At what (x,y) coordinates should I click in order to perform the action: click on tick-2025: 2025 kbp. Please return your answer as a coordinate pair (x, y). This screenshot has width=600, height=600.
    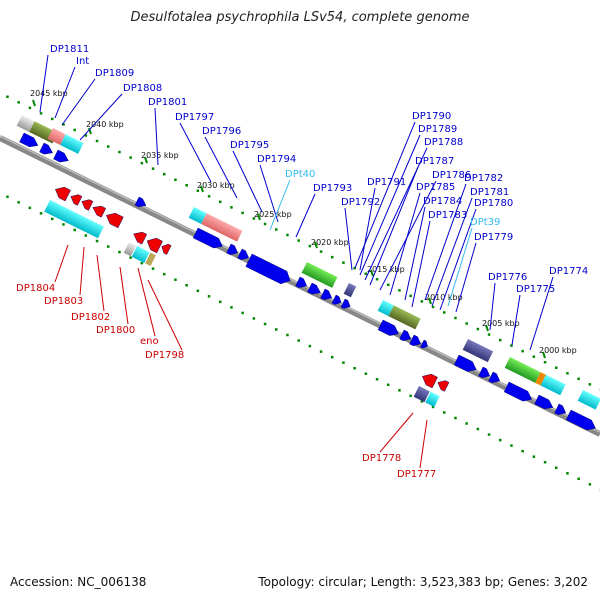
    Looking at the image, I should click on (273, 214).